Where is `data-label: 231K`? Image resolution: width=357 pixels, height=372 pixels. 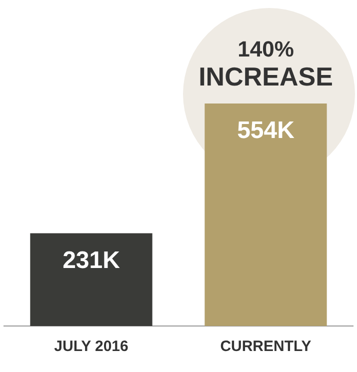
data-label: 231K is located at coordinates (91, 260).